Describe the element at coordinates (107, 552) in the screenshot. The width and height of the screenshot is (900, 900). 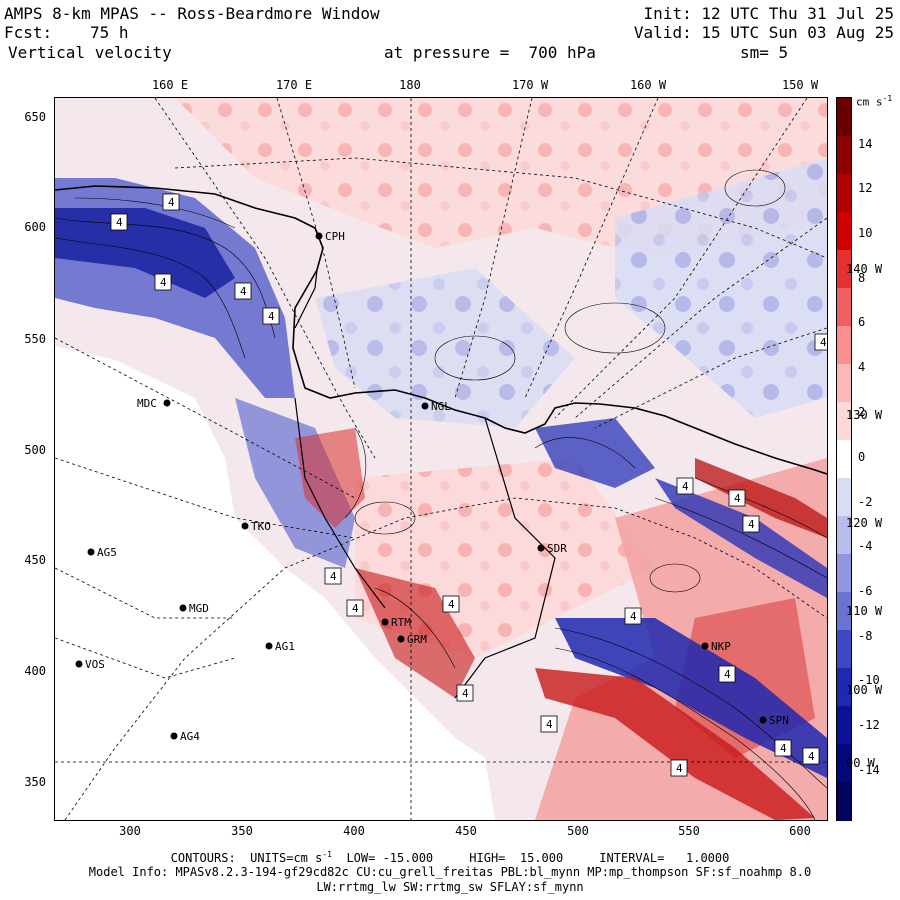
I see `station-label: AG5` at that location.